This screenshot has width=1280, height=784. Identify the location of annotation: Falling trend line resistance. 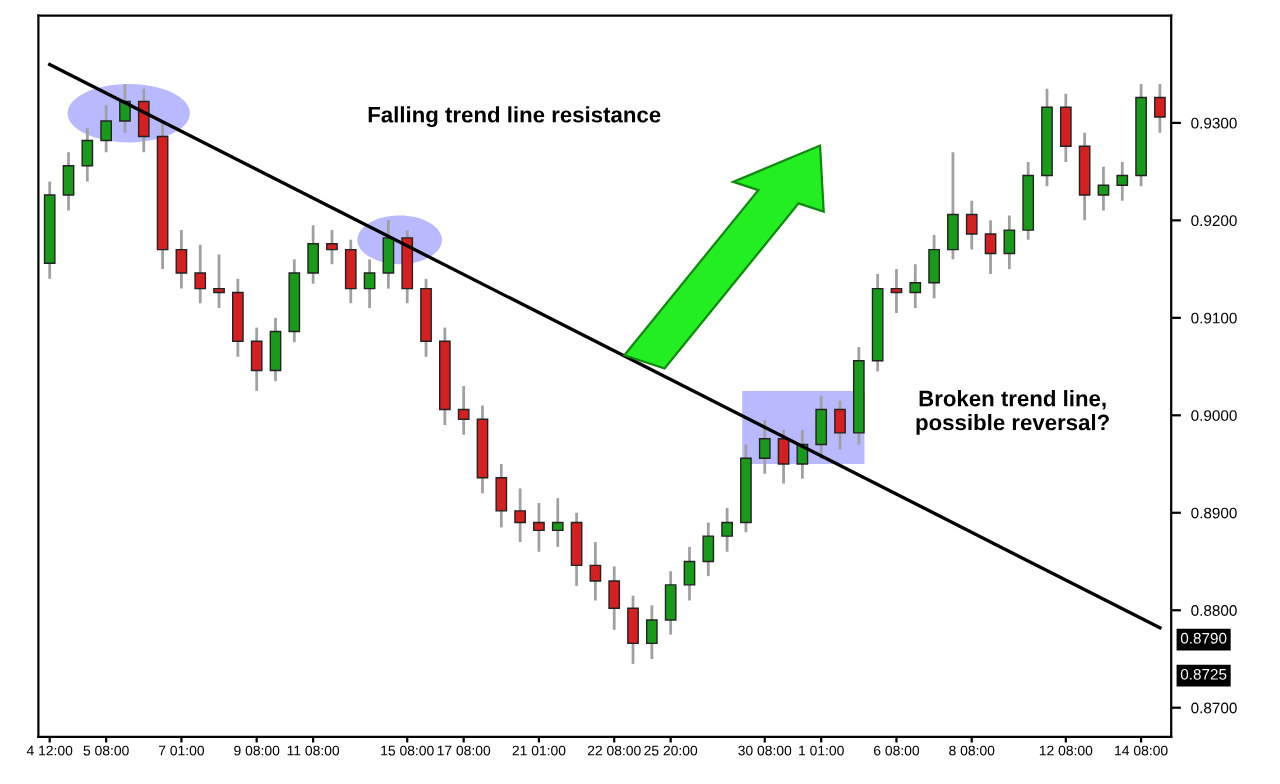
(514, 117).